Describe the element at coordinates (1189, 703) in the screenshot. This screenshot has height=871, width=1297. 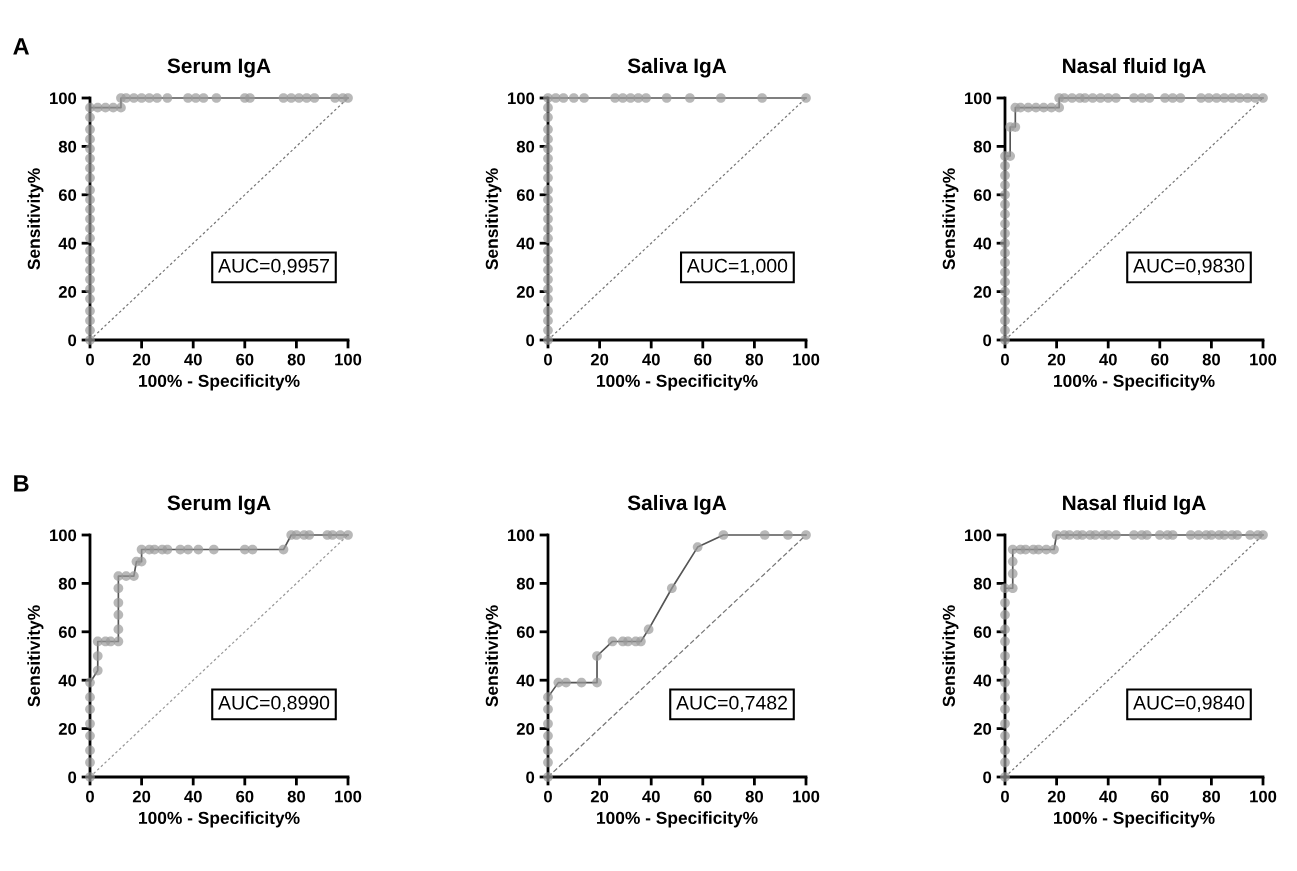
I see `annotation: AUC=0,9840` at that location.